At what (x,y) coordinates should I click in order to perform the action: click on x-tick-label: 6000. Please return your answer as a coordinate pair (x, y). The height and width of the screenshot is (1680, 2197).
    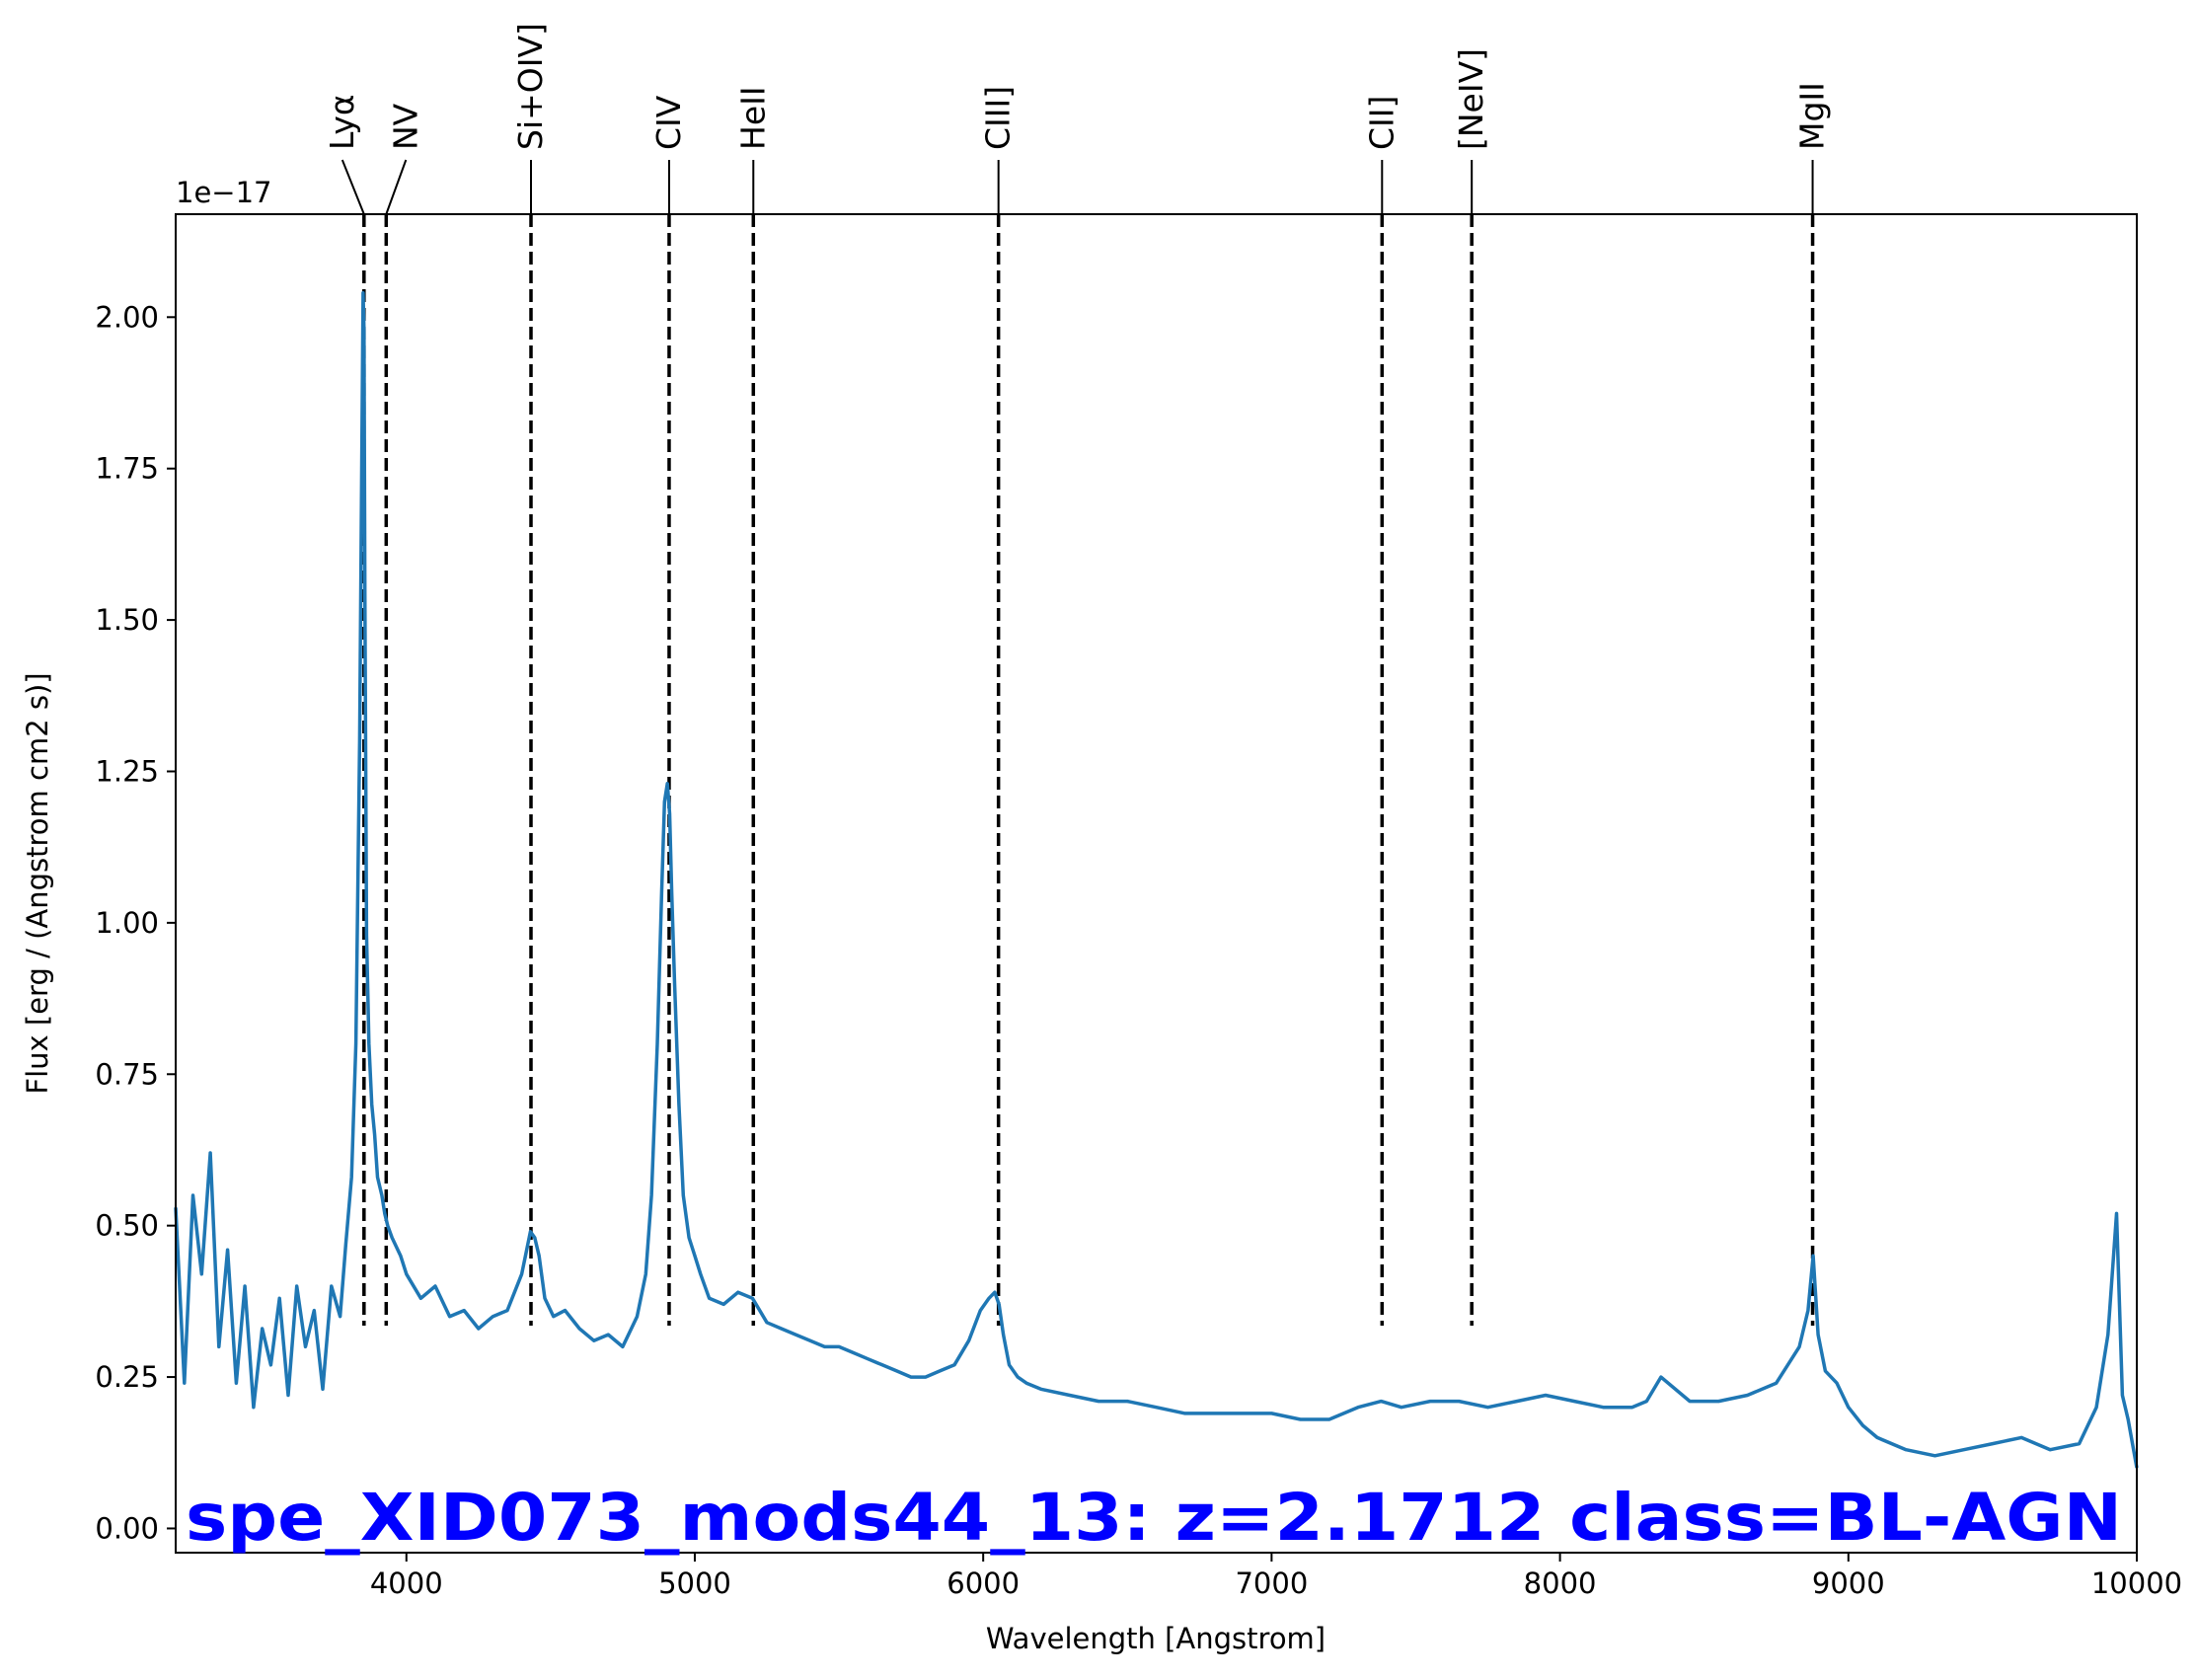
    Looking at the image, I should click on (983, 1583).